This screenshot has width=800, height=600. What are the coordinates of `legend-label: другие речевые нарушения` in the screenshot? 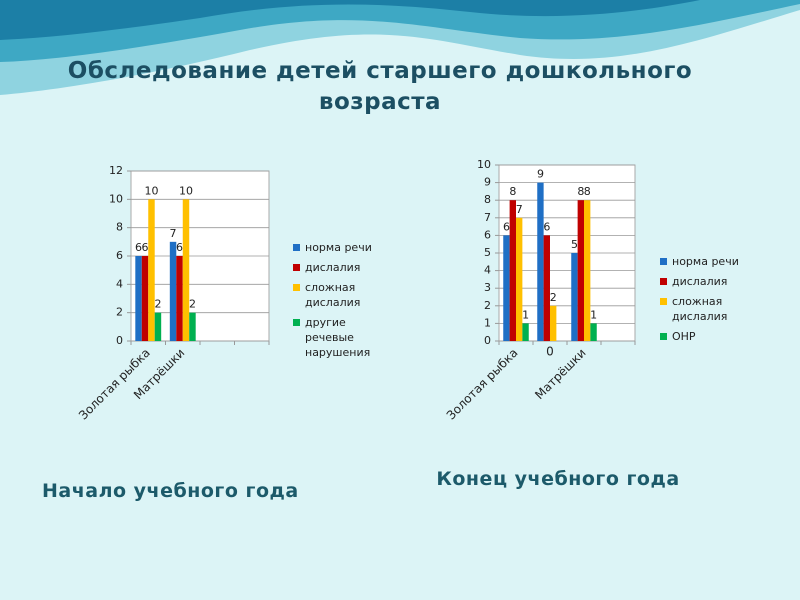 It's located at (338, 337).